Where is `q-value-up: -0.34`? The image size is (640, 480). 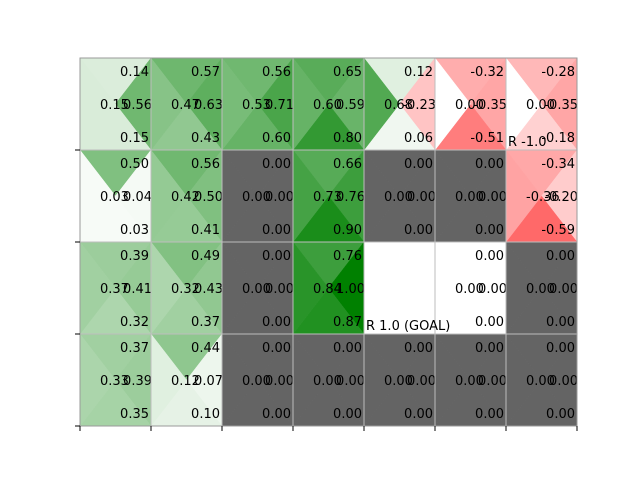 q-value-up: -0.34 is located at coordinates (558, 164).